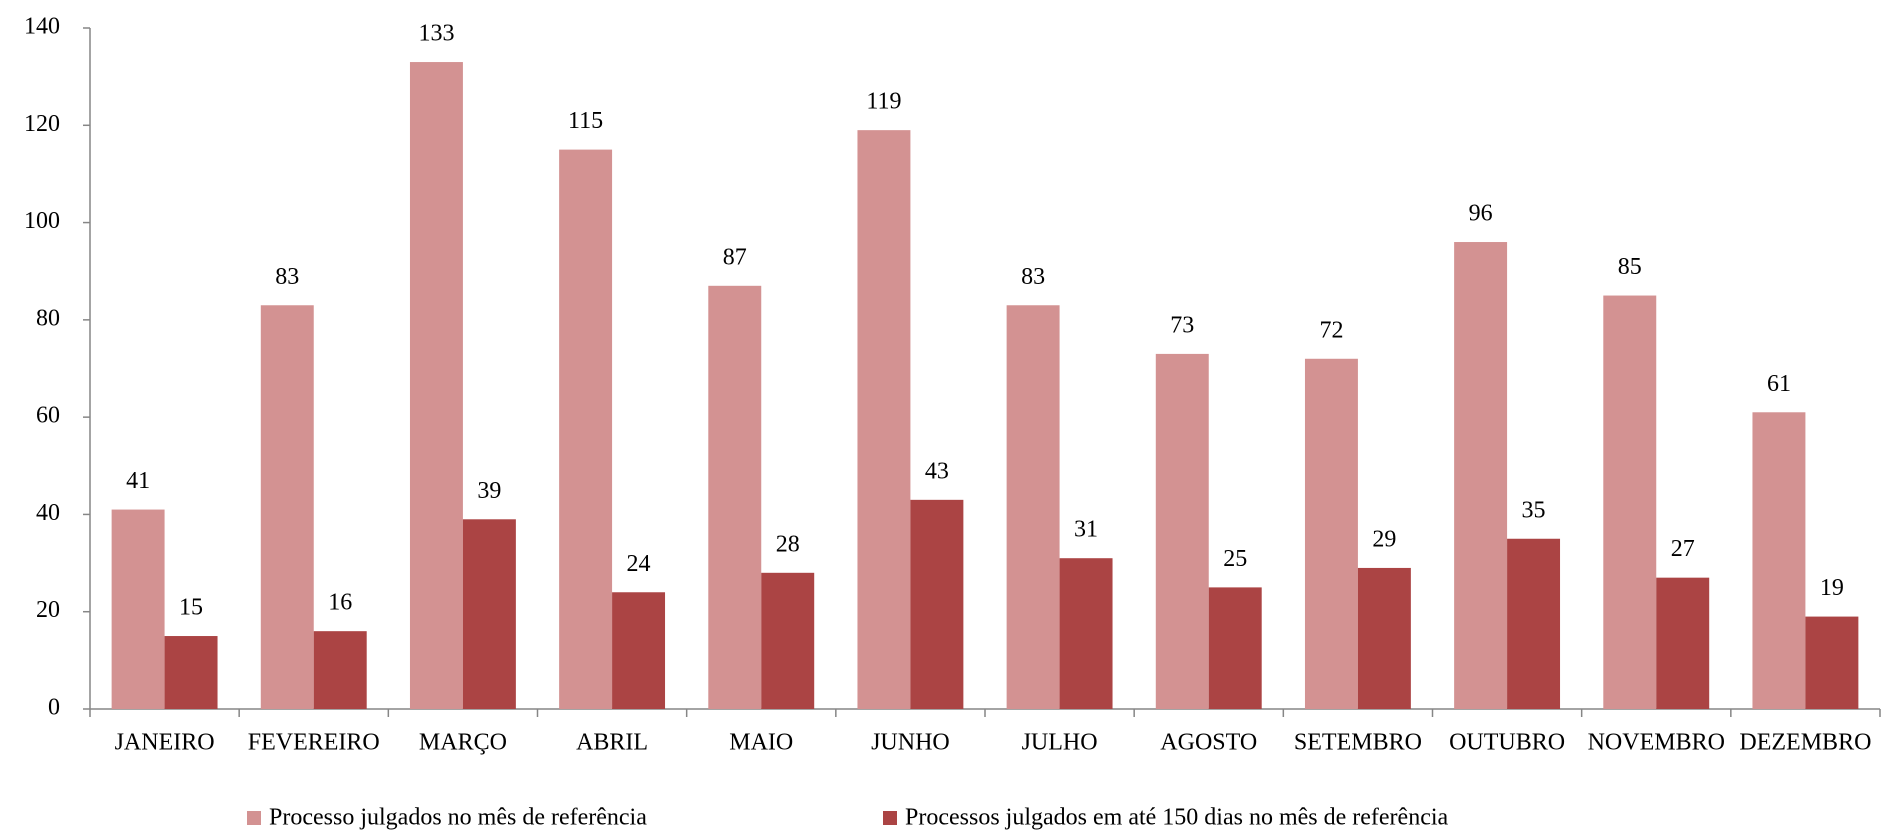 Image resolution: width=1881 pixels, height=832 pixels. Describe the element at coordinates (314, 743) in the screenshot. I see `x-tick-label: FEVEREIRO` at that location.